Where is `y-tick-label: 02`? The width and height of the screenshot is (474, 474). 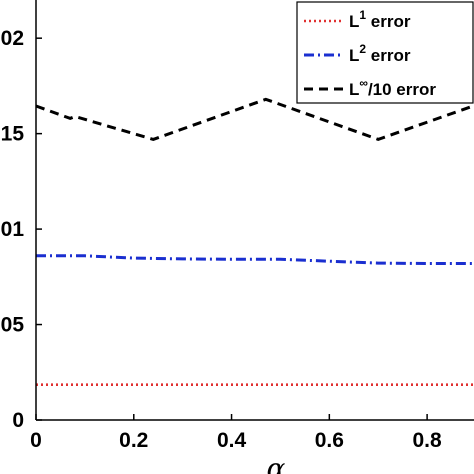
y-tick-label: 02 is located at coordinates (12, 38).